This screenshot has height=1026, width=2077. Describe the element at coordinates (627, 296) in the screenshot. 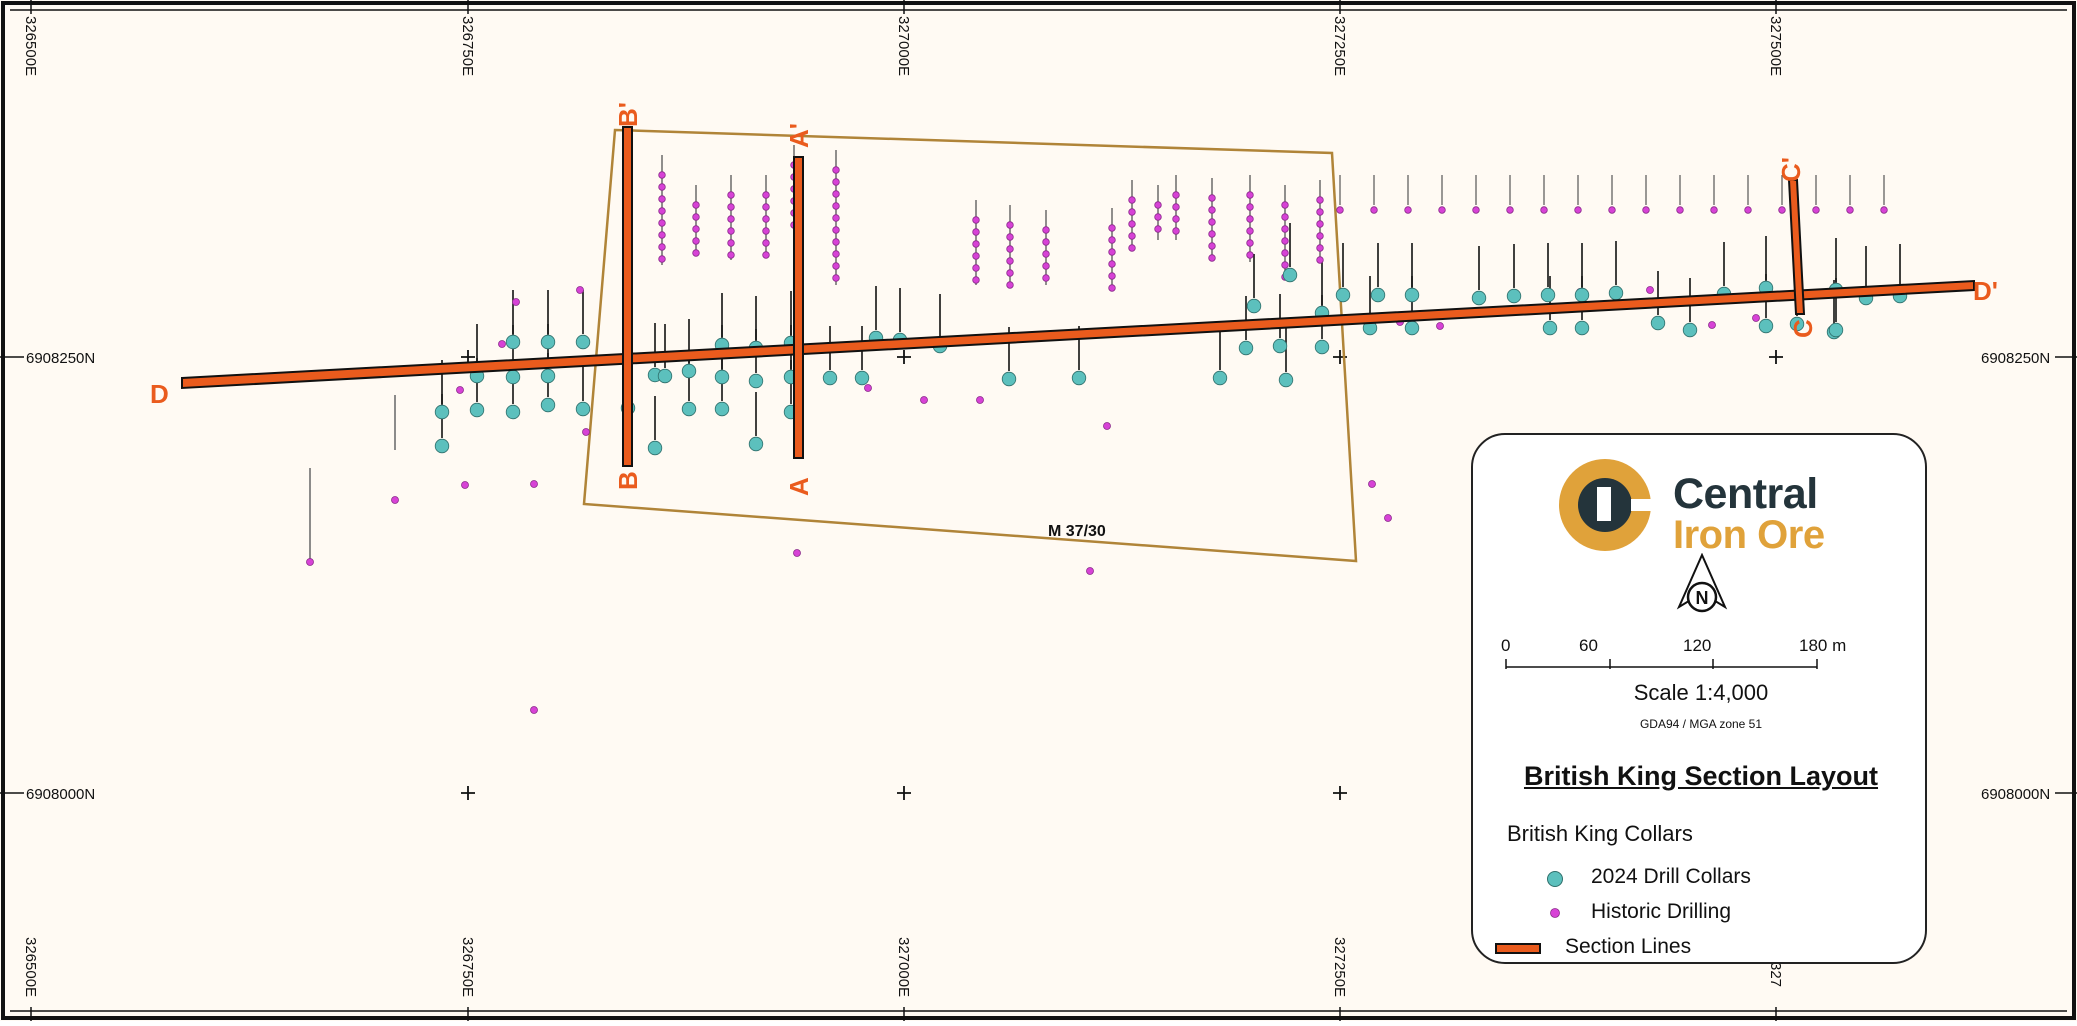

I see `section-line-b` at that location.